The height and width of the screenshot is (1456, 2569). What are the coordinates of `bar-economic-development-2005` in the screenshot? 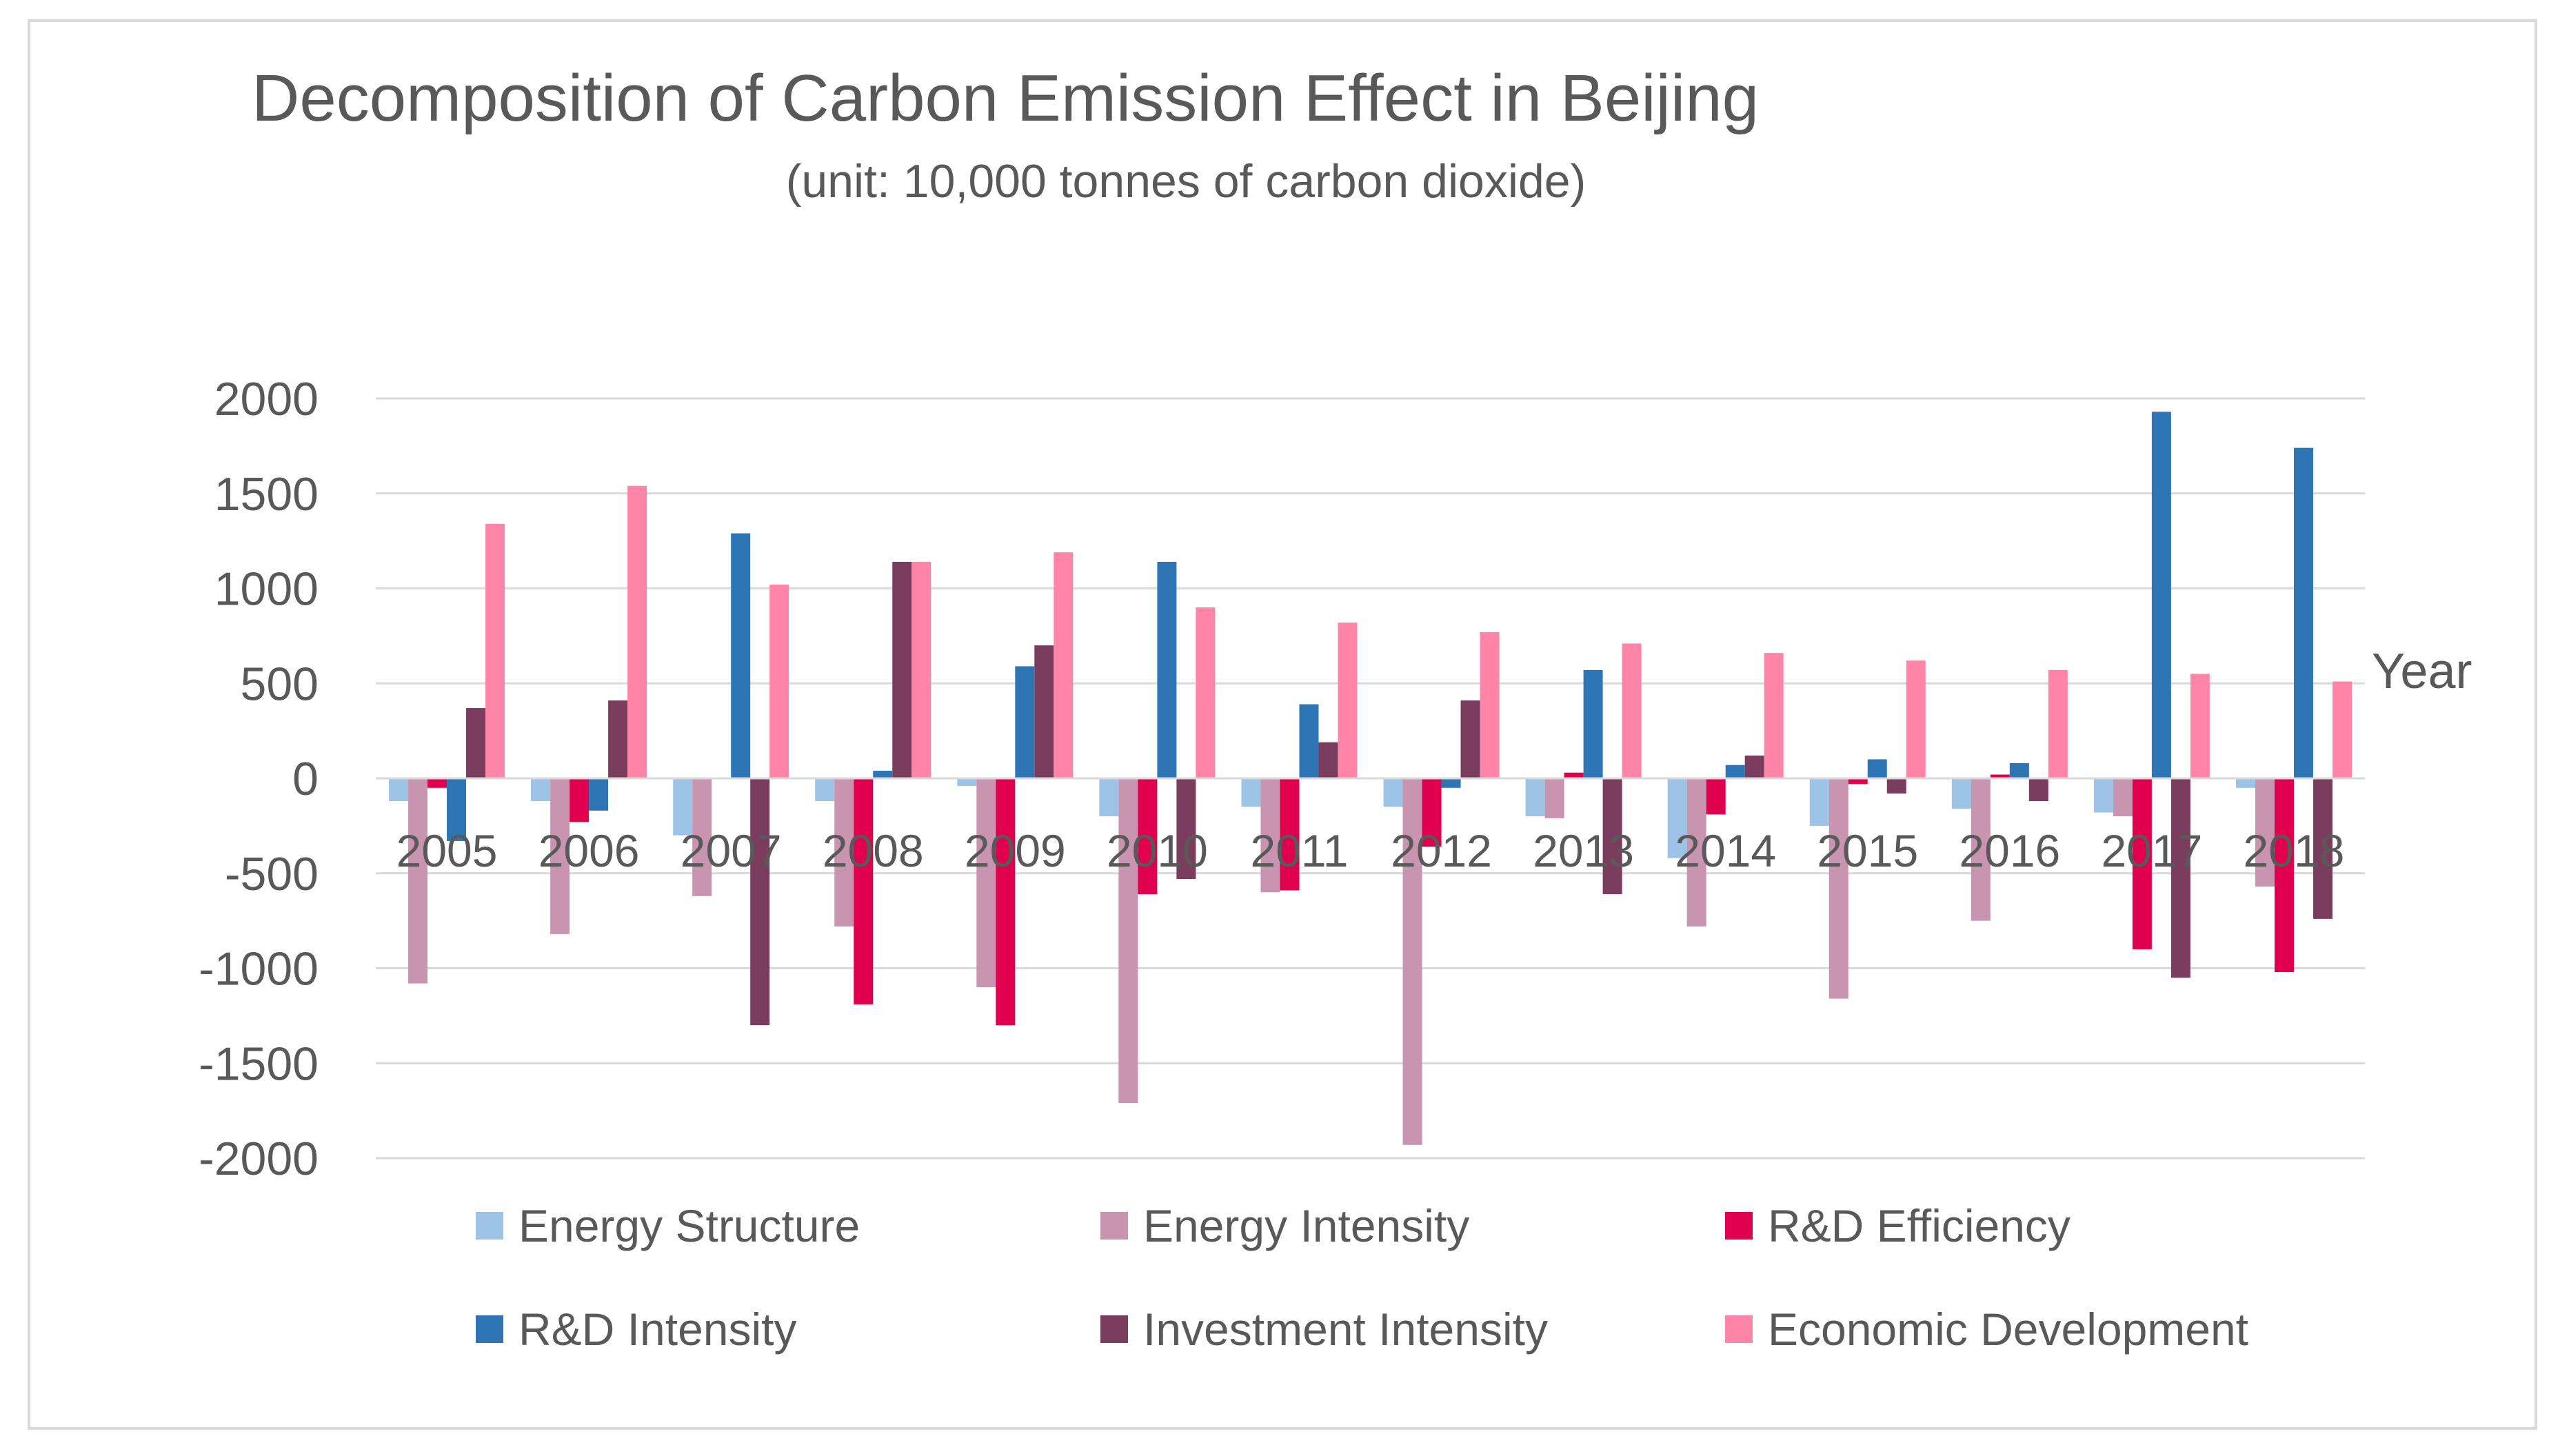 It's located at (495, 650).